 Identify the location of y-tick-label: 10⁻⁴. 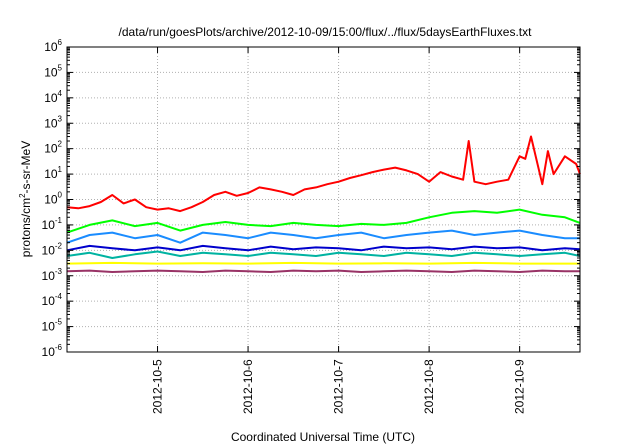
(52, 300).